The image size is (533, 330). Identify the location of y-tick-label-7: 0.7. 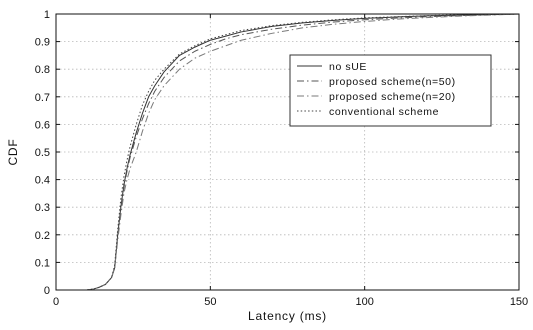
(42, 98).